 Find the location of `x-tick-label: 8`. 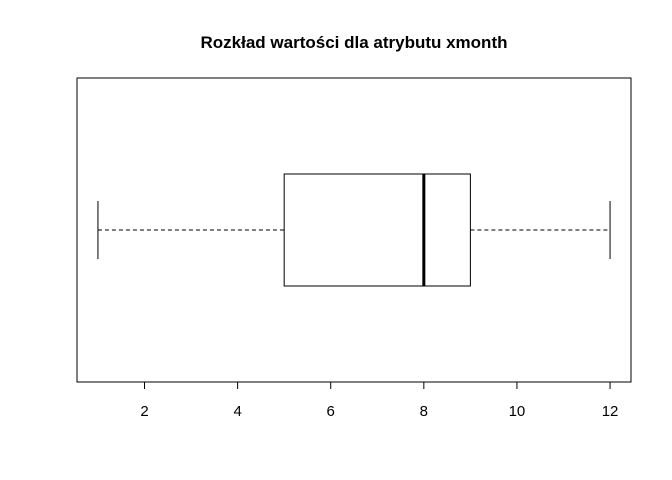

x-tick-label: 8 is located at coordinates (424, 411).